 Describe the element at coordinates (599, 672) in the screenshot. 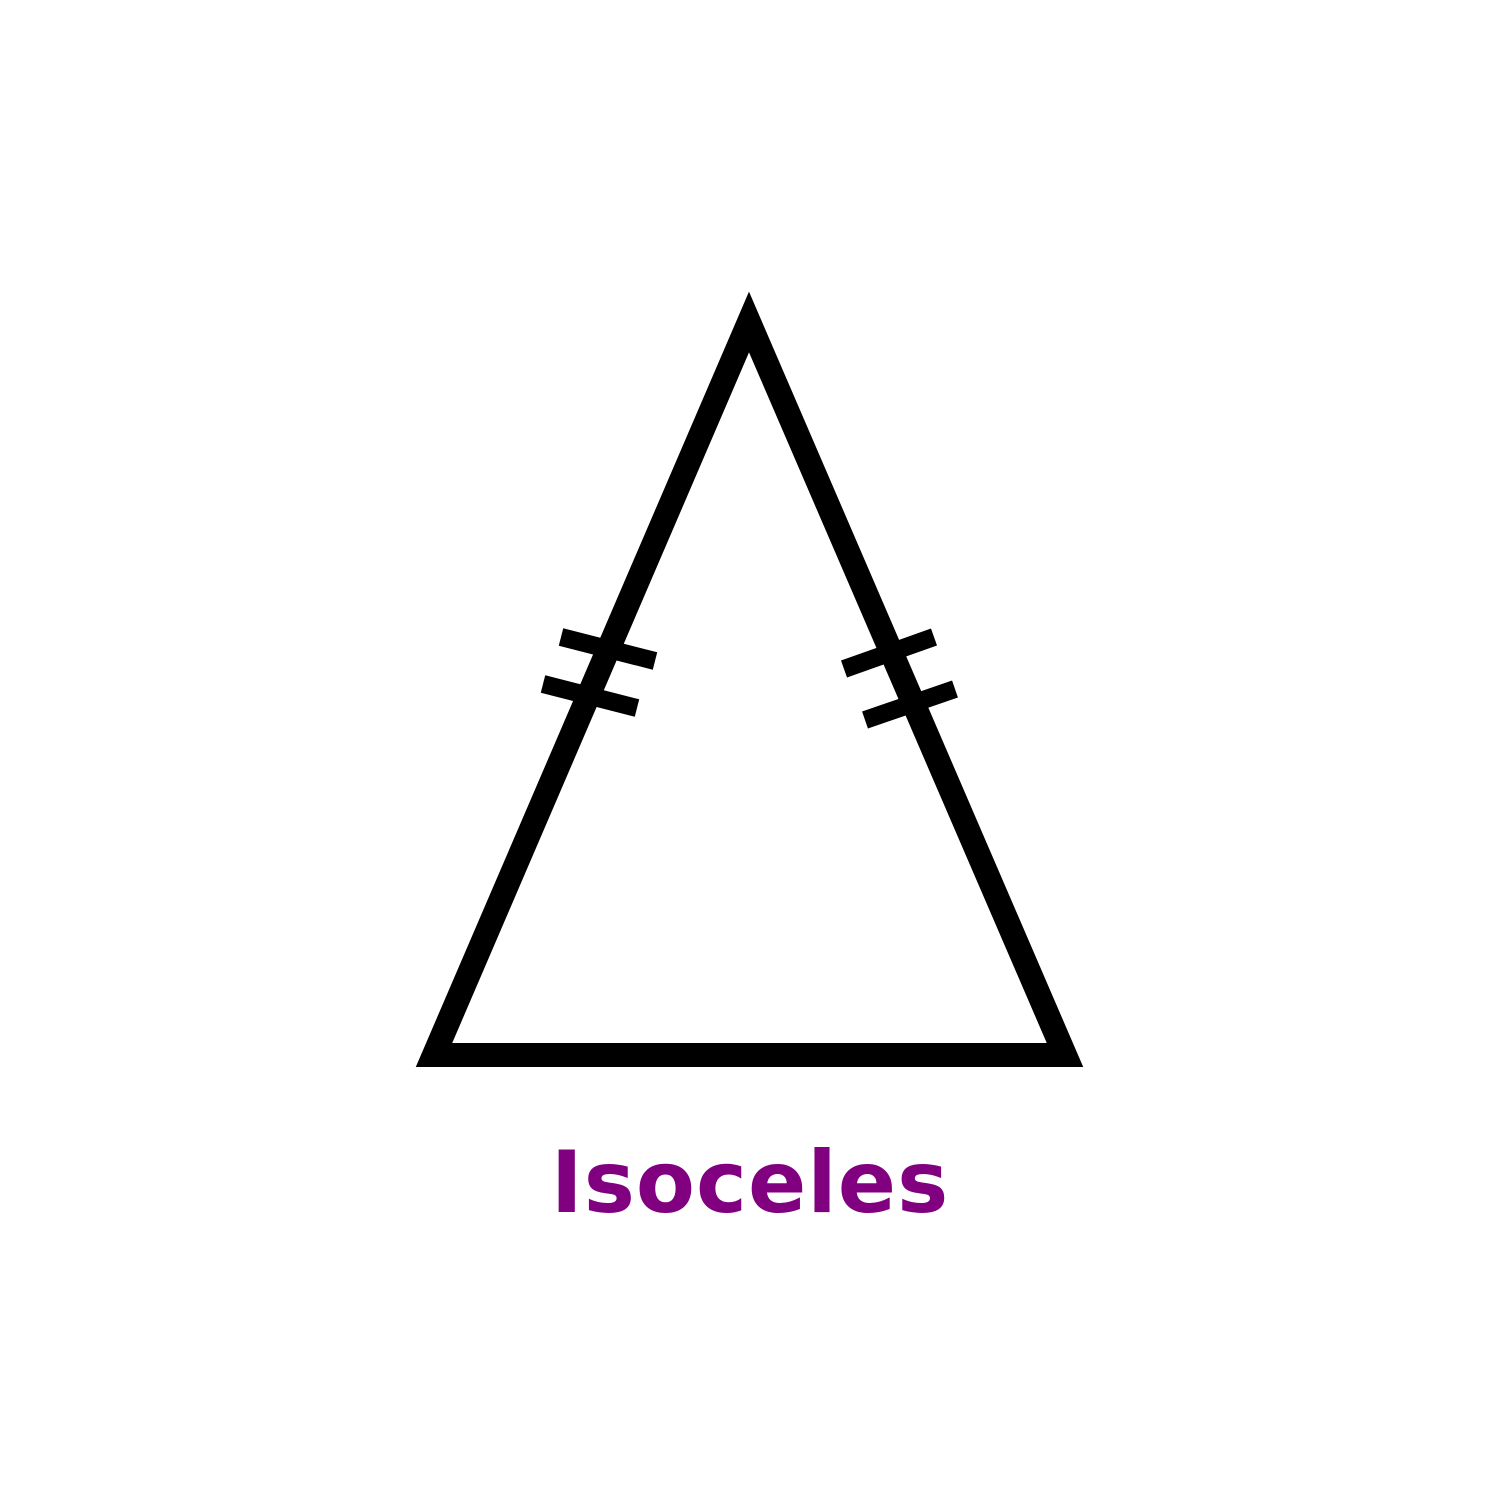

I see `left-side-tick-marks` at that location.